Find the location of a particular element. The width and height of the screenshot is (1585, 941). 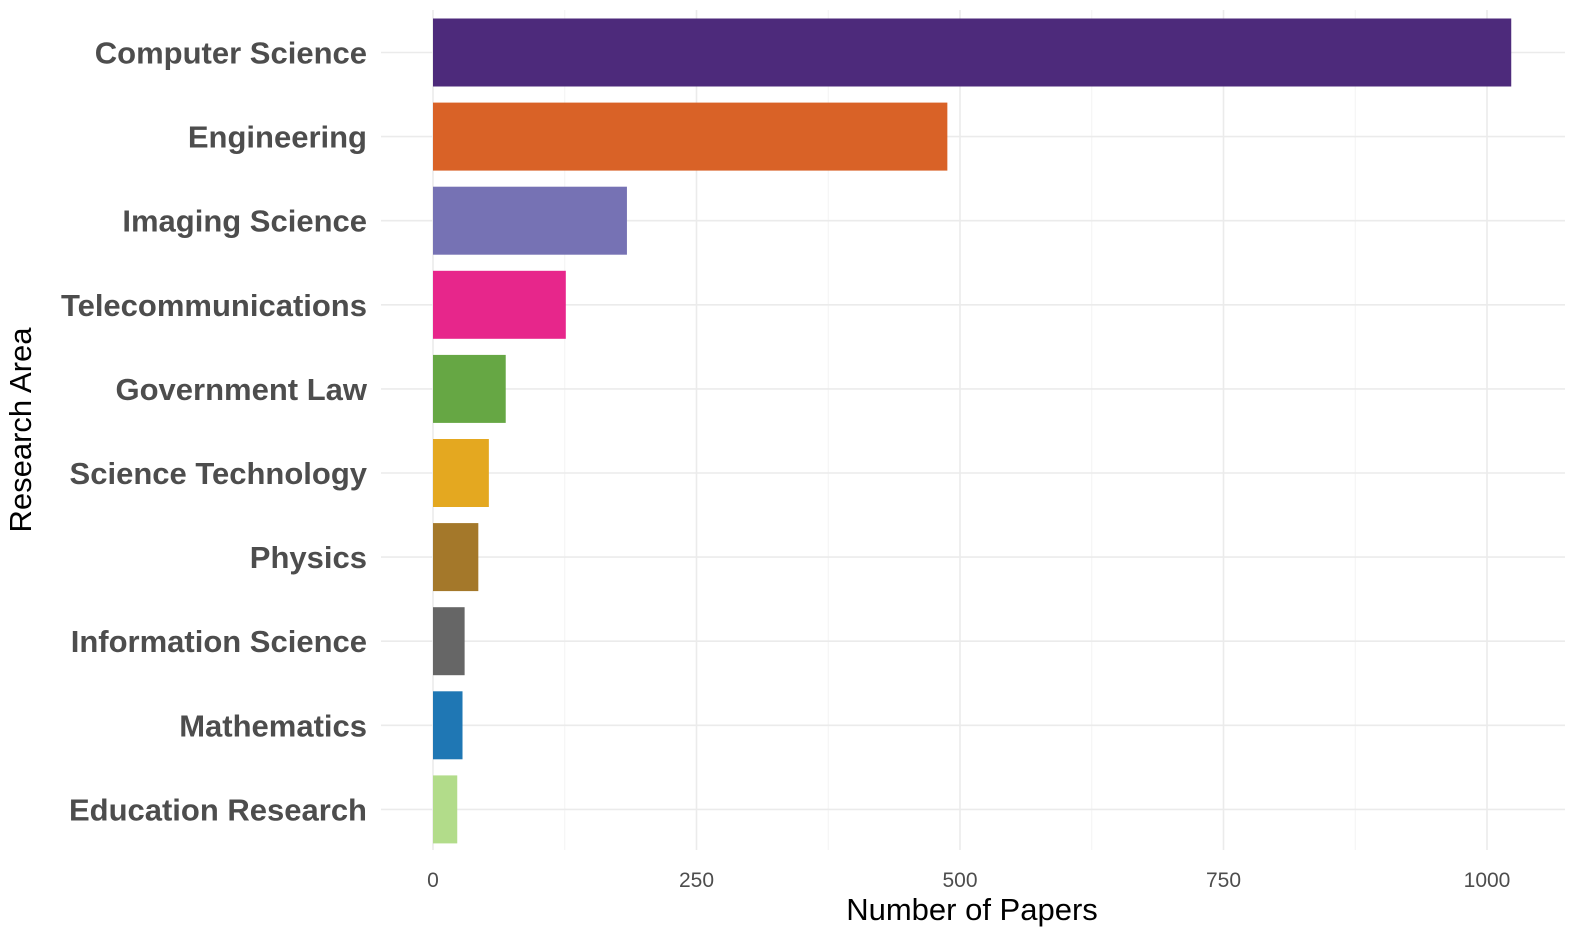

x-tick-labels: 0 250 500 750 1000 is located at coordinates (968, 880).